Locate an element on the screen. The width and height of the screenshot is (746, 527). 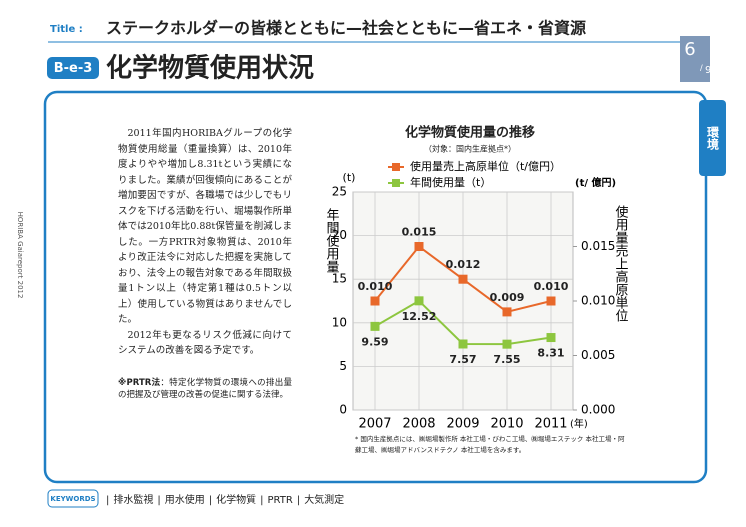
y-tick-label: 20 is located at coordinates (339, 235).